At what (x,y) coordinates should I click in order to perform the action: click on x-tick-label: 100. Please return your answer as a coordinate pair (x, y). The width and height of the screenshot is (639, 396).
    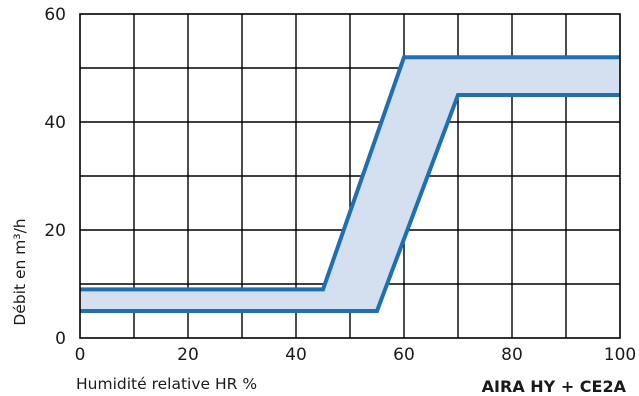
    Looking at the image, I should click on (620, 355).